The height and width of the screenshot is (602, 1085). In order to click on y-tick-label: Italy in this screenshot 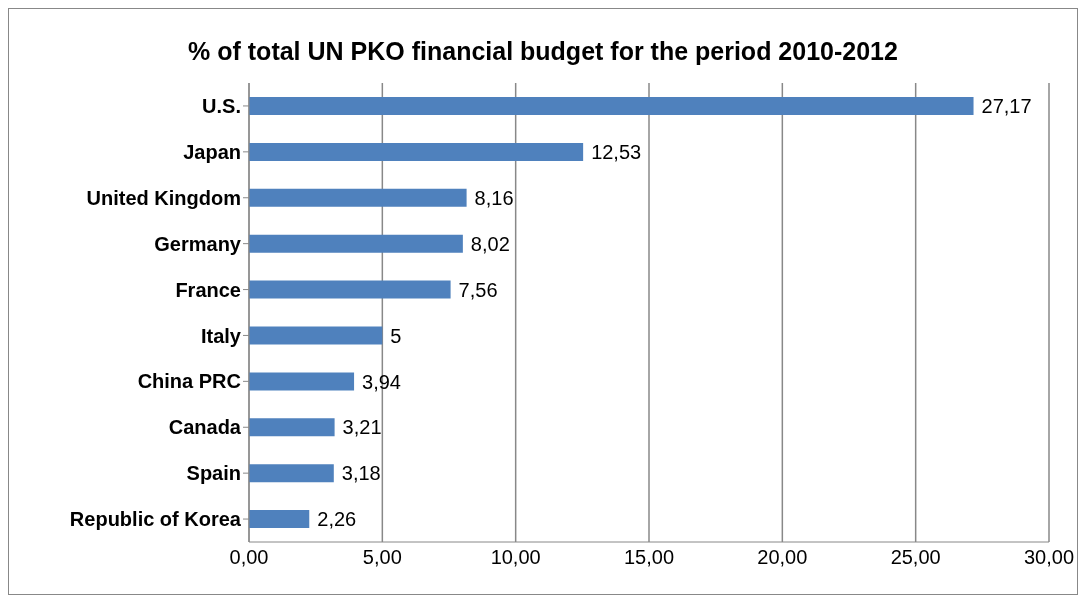, I will do `click(221, 335)`.